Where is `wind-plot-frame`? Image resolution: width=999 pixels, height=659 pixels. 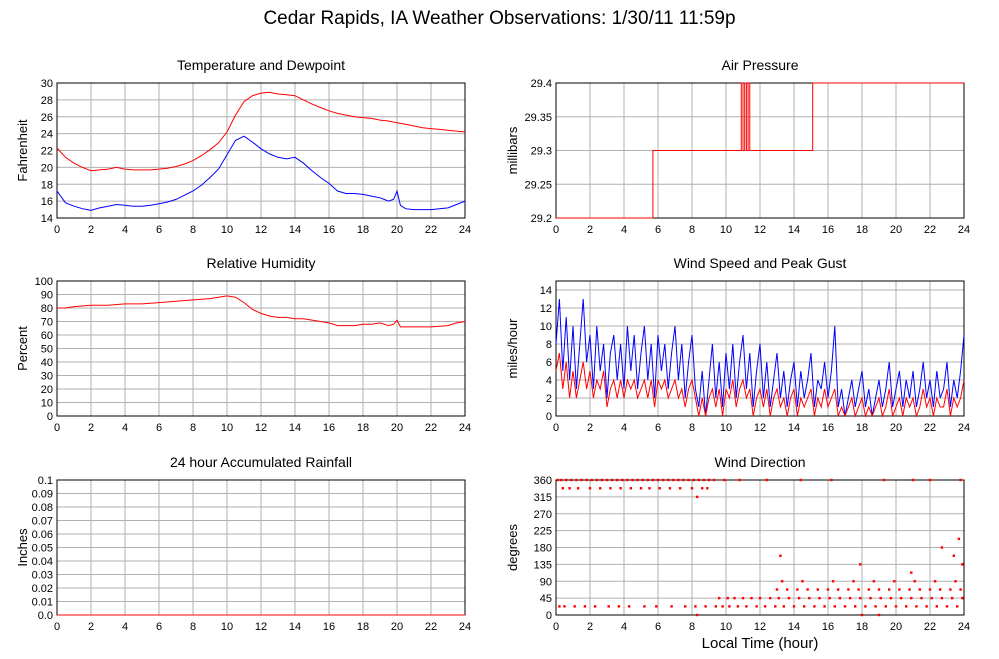
wind-plot-frame is located at coordinates (760, 348).